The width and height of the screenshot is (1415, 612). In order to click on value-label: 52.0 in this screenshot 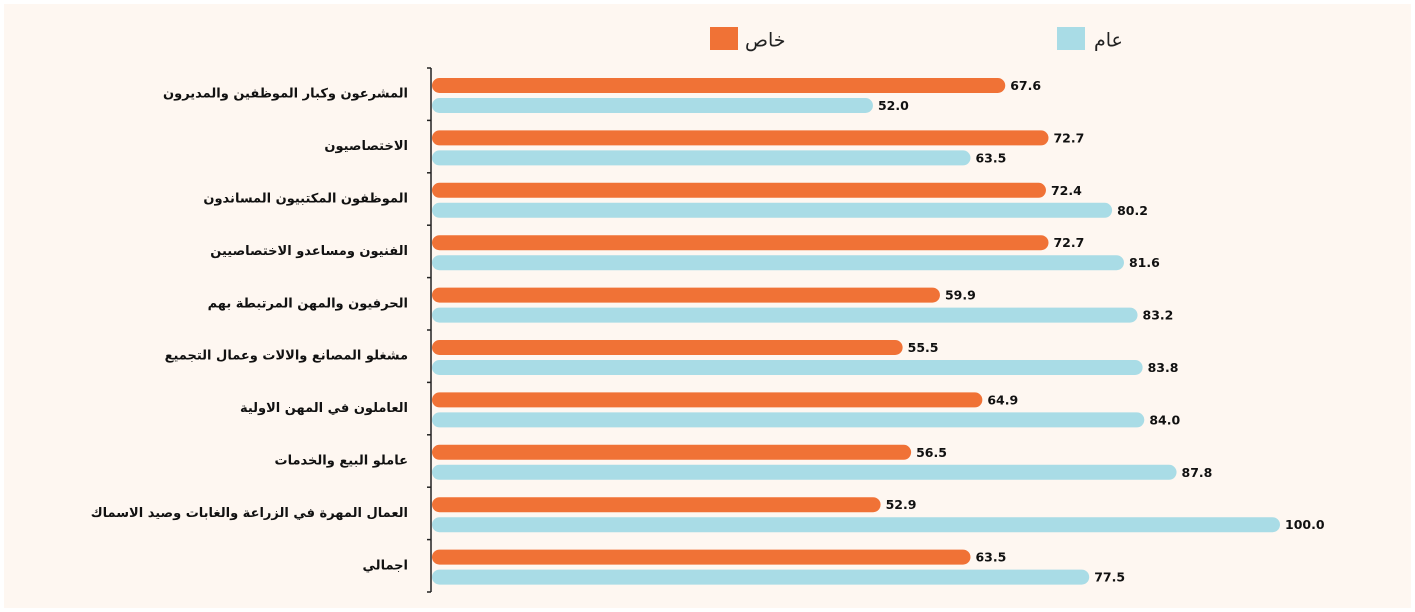, I will do `click(893, 105)`.